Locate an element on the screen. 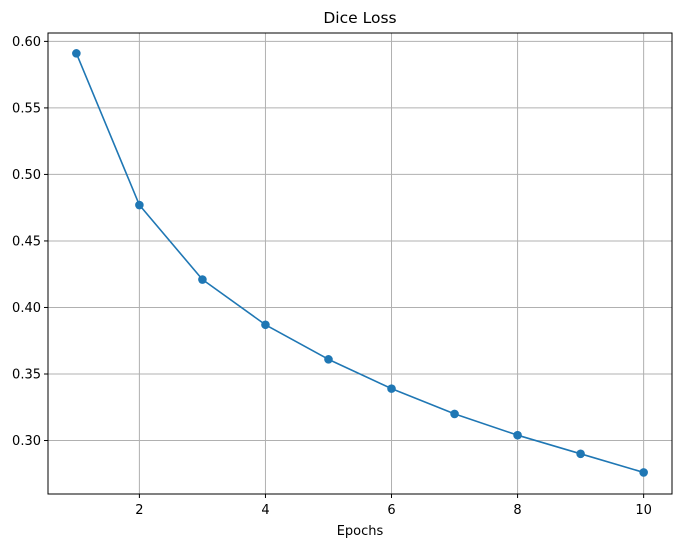  y-tick-label: 0.30 is located at coordinates (26, 441).